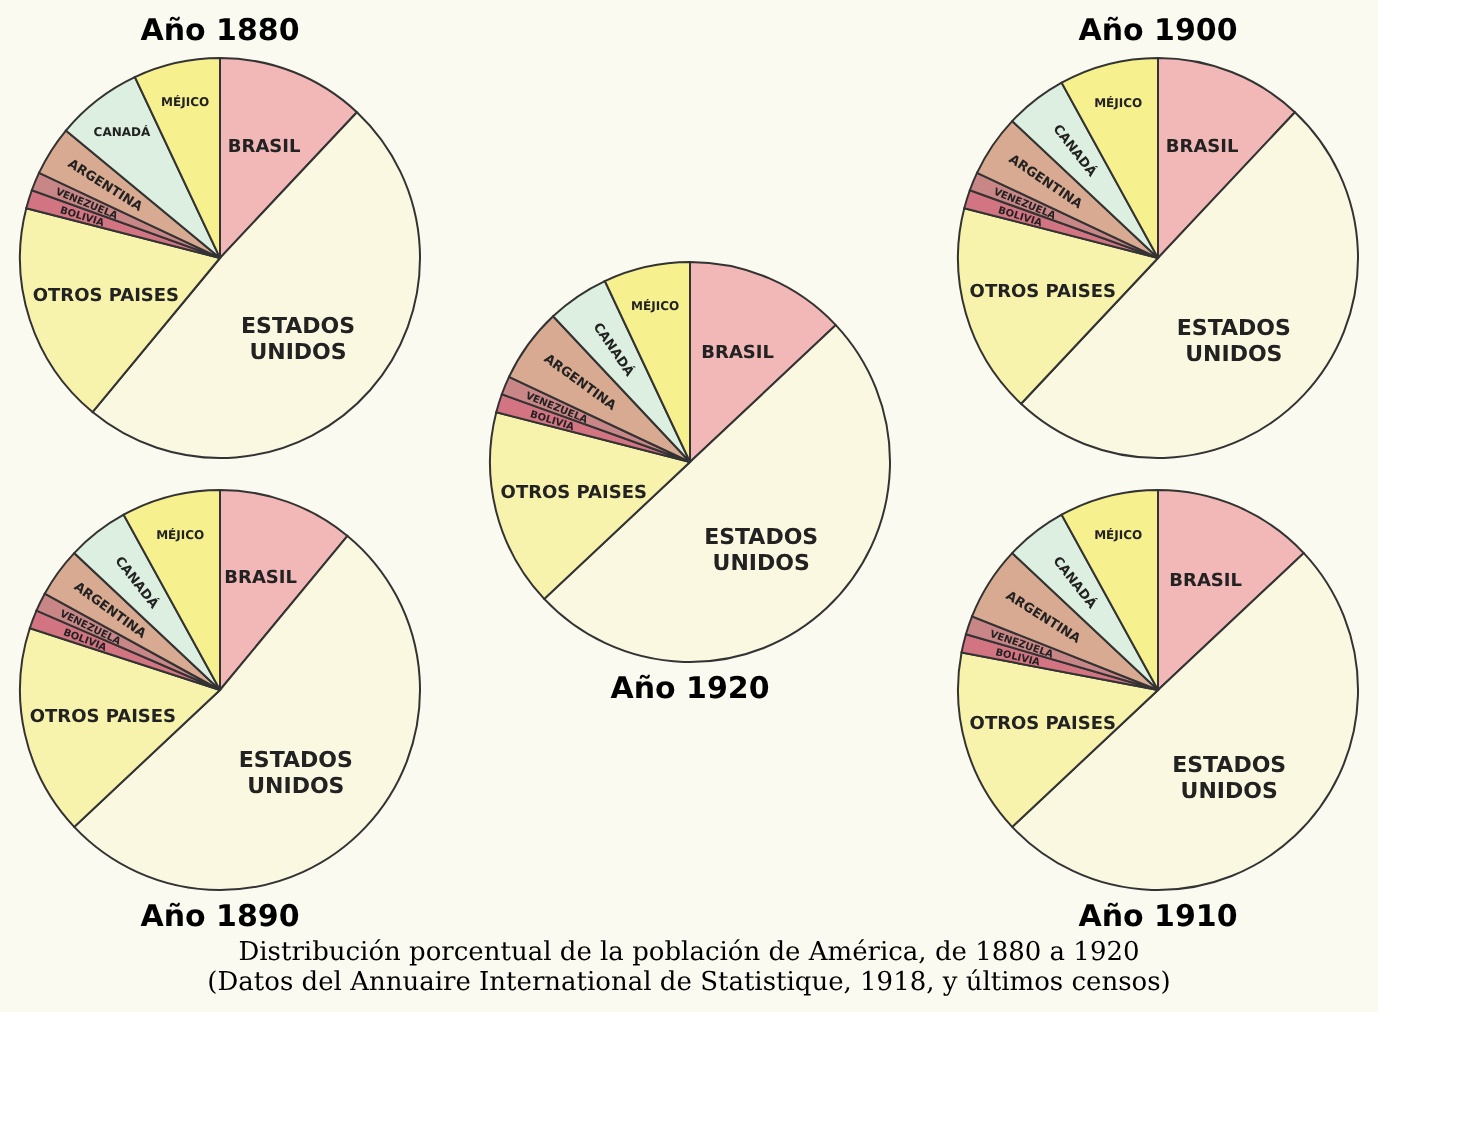 The width and height of the screenshot is (1484, 1122). What do you see at coordinates (1158, 916) in the screenshot?
I see `text: Año 1910` at bounding box center [1158, 916].